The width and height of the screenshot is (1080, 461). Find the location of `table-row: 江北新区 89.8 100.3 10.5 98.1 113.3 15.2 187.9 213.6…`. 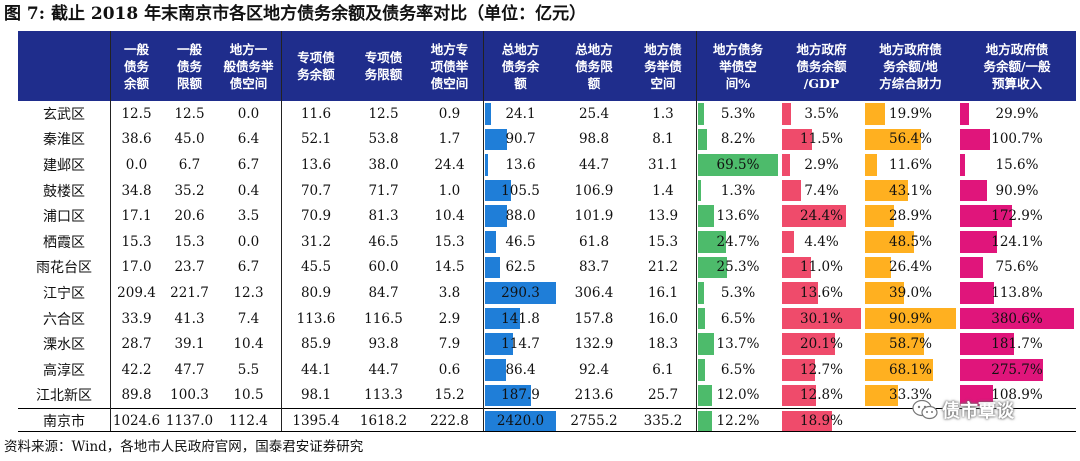

table-row: 江北新区 89.8 100.3 10.5 98.1 113.3 15.2 187.9 213.6… is located at coordinates (547, 396).